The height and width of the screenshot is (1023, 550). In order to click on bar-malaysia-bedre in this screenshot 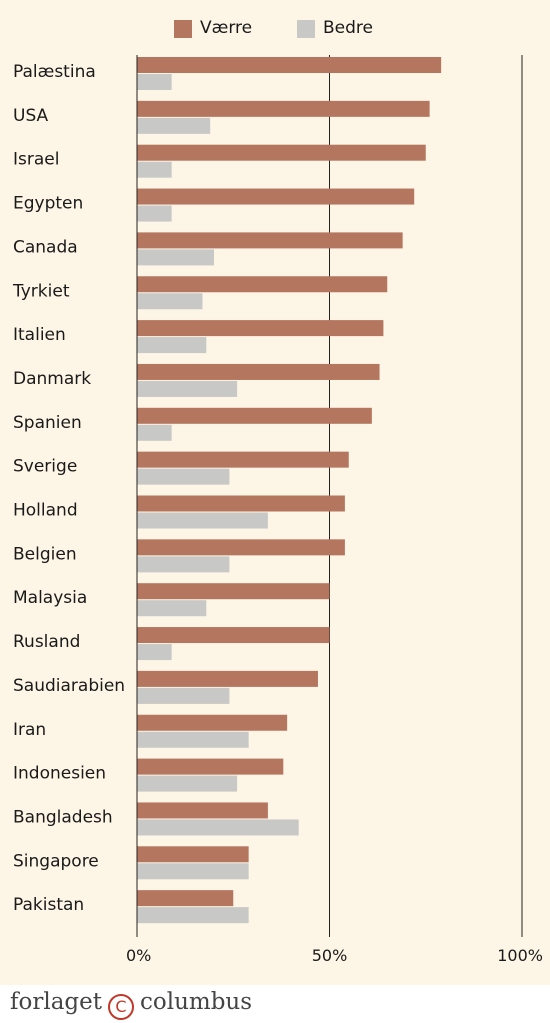, I will do `click(172, 608)`.